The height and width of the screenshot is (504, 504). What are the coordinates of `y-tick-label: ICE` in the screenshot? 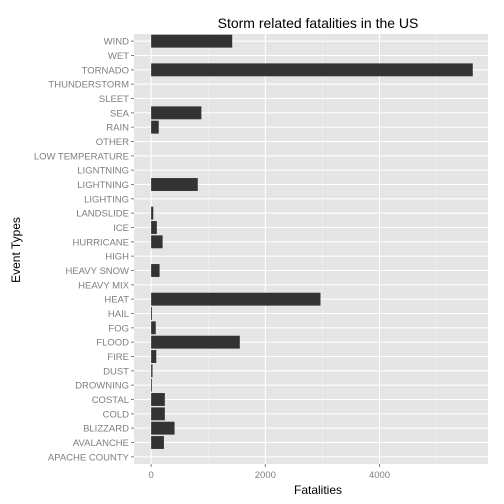 It's located at (121, 228).